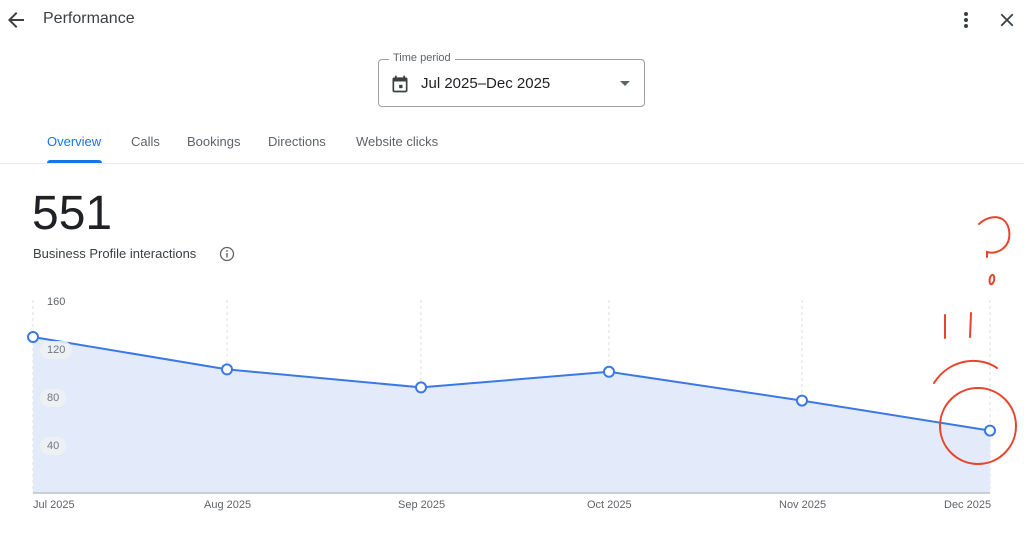 This screenshot has height=535, width=1024. What do you see at coordinates (53, 398) in the screenshot?
I see `y-tick-80: 80` at bounding box center [53, 398].